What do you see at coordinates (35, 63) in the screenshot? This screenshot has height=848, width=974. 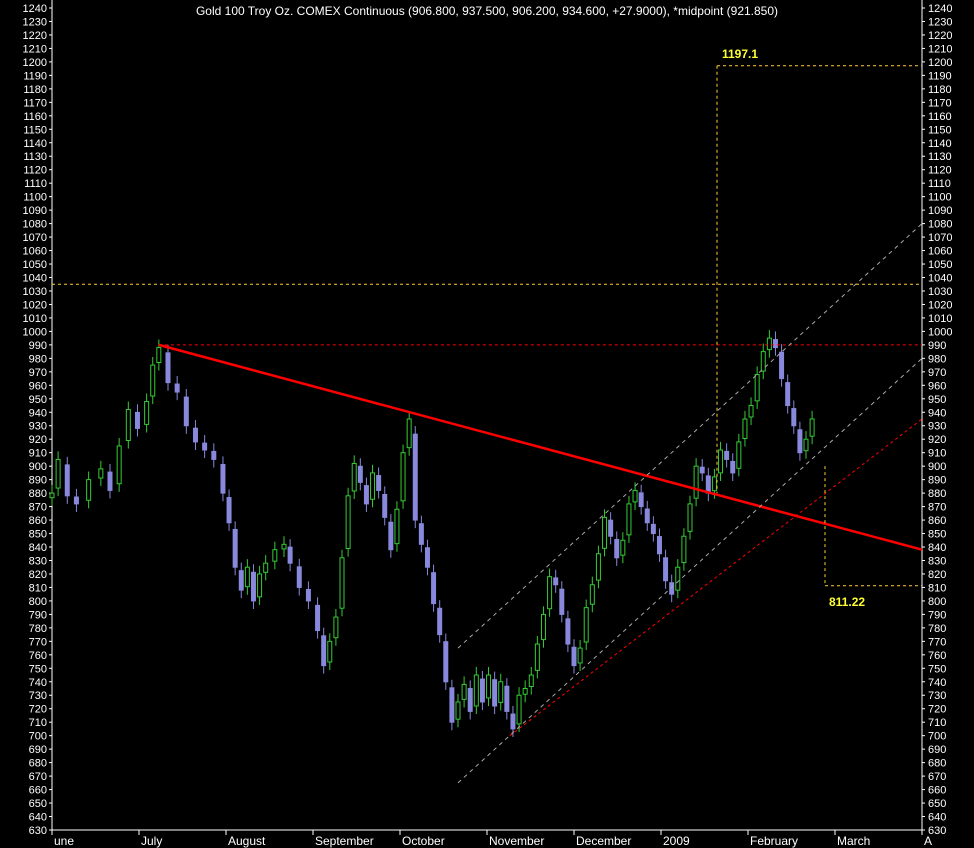 I see `ytick-label-left: 1200` at bounding box center [35, 63].